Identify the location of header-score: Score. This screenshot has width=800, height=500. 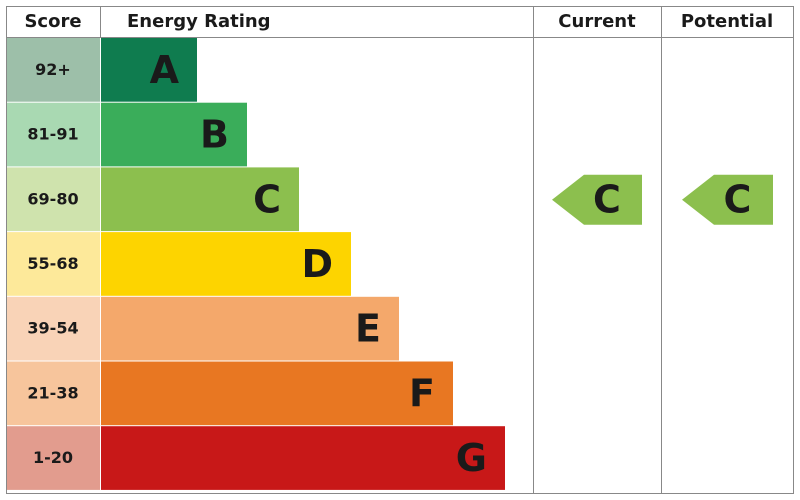
(52, 21).